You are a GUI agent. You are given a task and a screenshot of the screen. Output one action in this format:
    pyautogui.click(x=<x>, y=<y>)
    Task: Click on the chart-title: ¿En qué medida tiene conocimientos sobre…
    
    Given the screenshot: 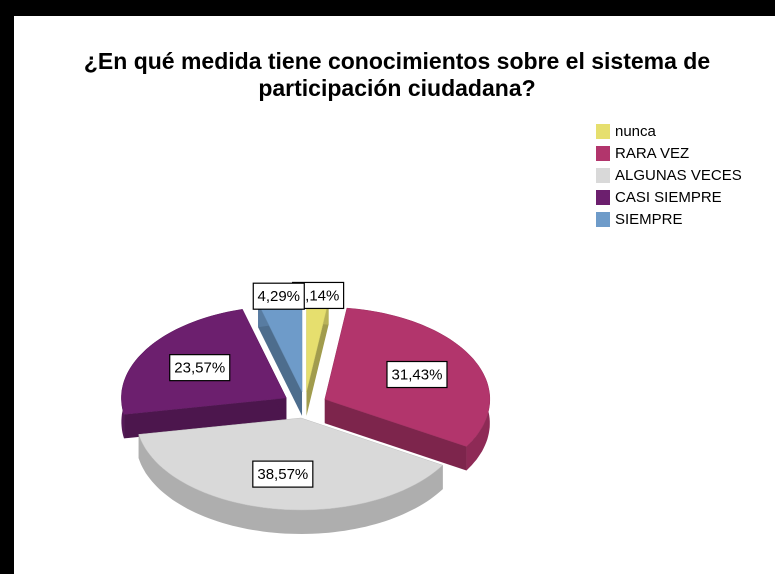 What is the action you would take?
    pyautogui.click(x=397, y=74)
    